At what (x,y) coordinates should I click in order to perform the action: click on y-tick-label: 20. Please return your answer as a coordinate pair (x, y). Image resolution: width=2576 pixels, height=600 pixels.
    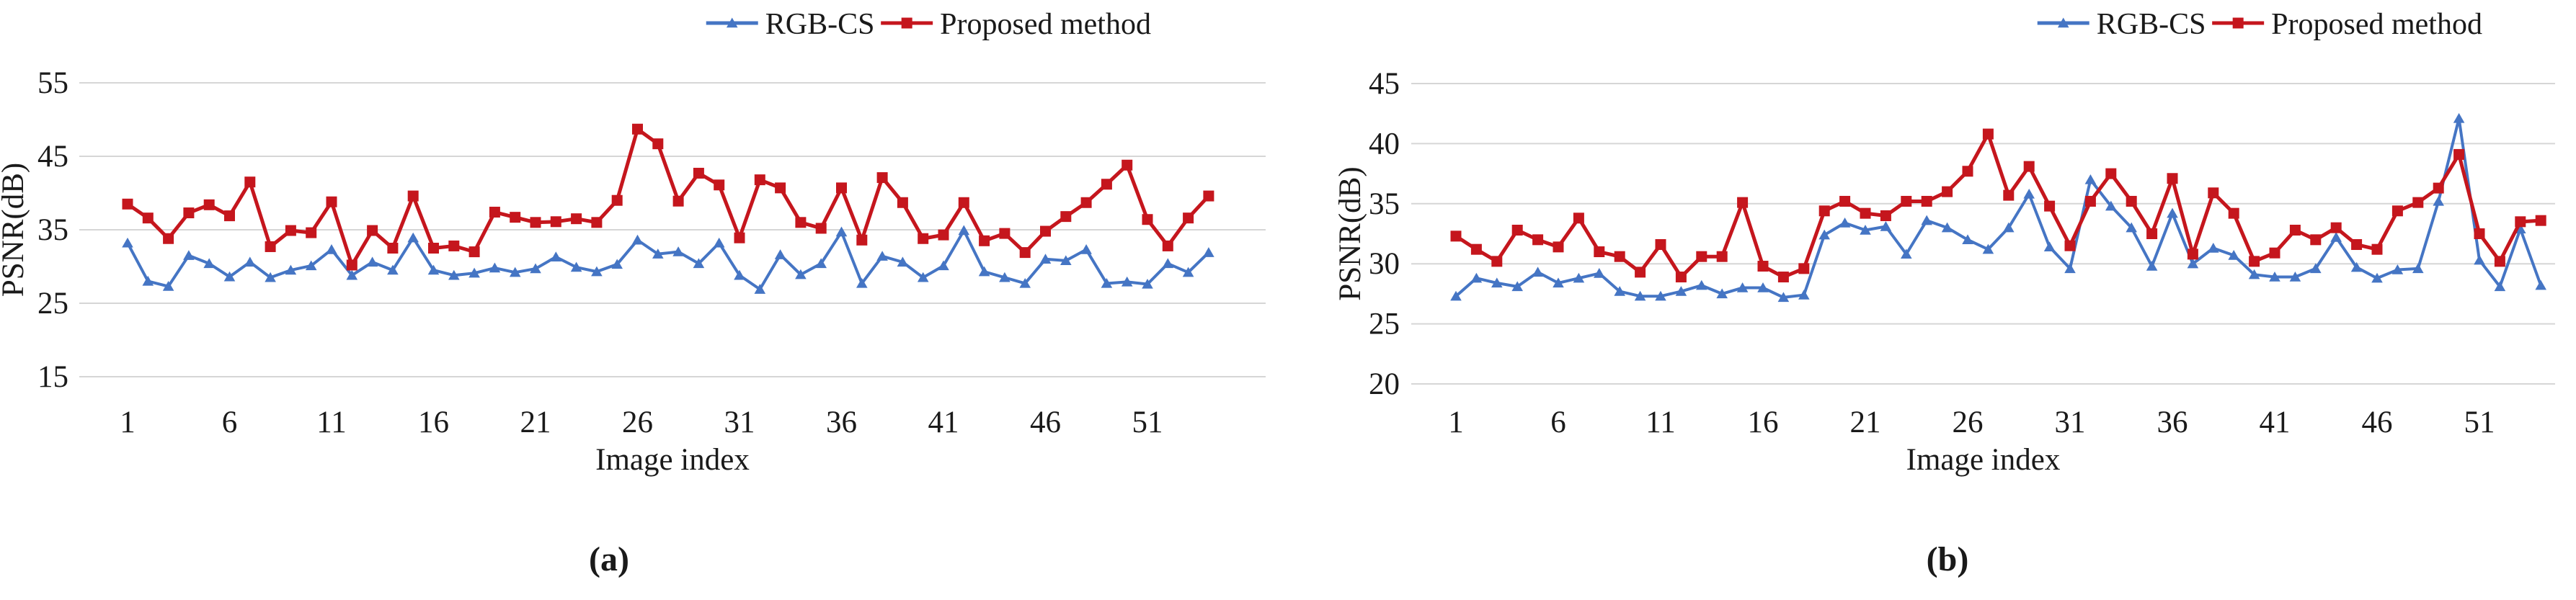
    Looking at the image, I should click on (1384, 384).